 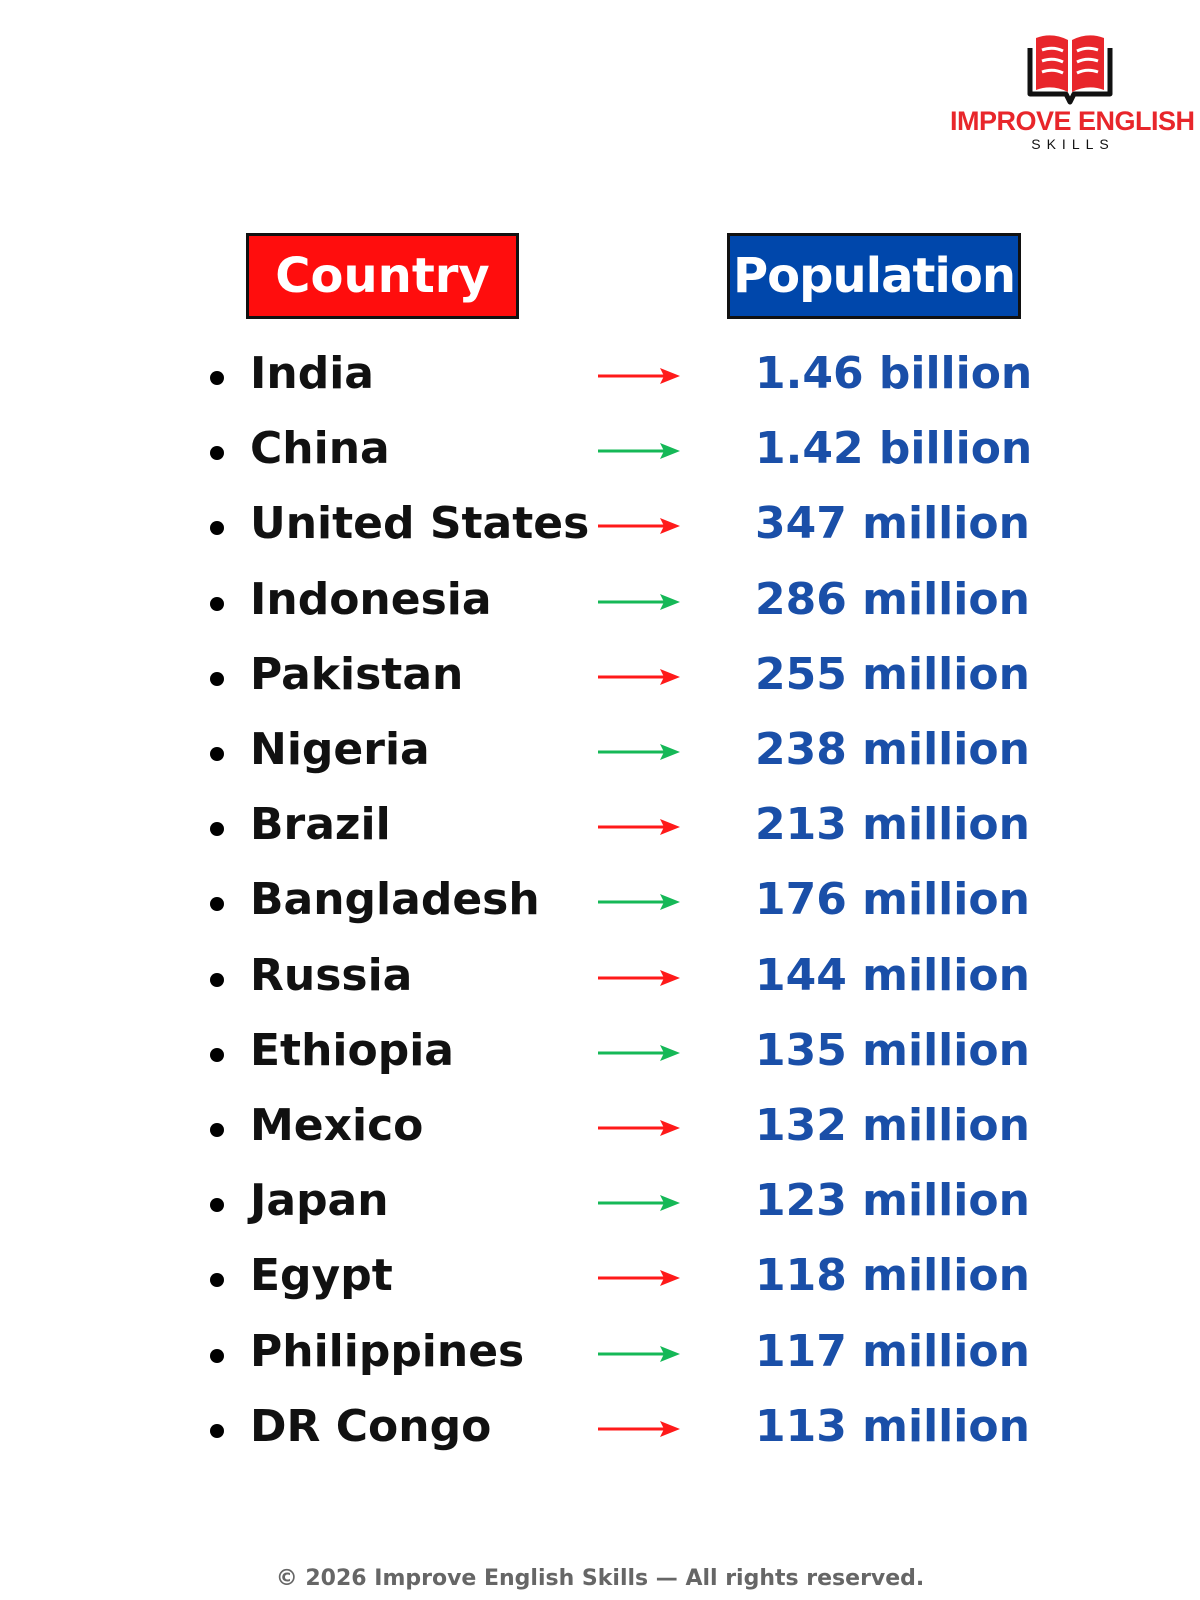 I want to click on open-book-icon, so click(x=1070, y=70).